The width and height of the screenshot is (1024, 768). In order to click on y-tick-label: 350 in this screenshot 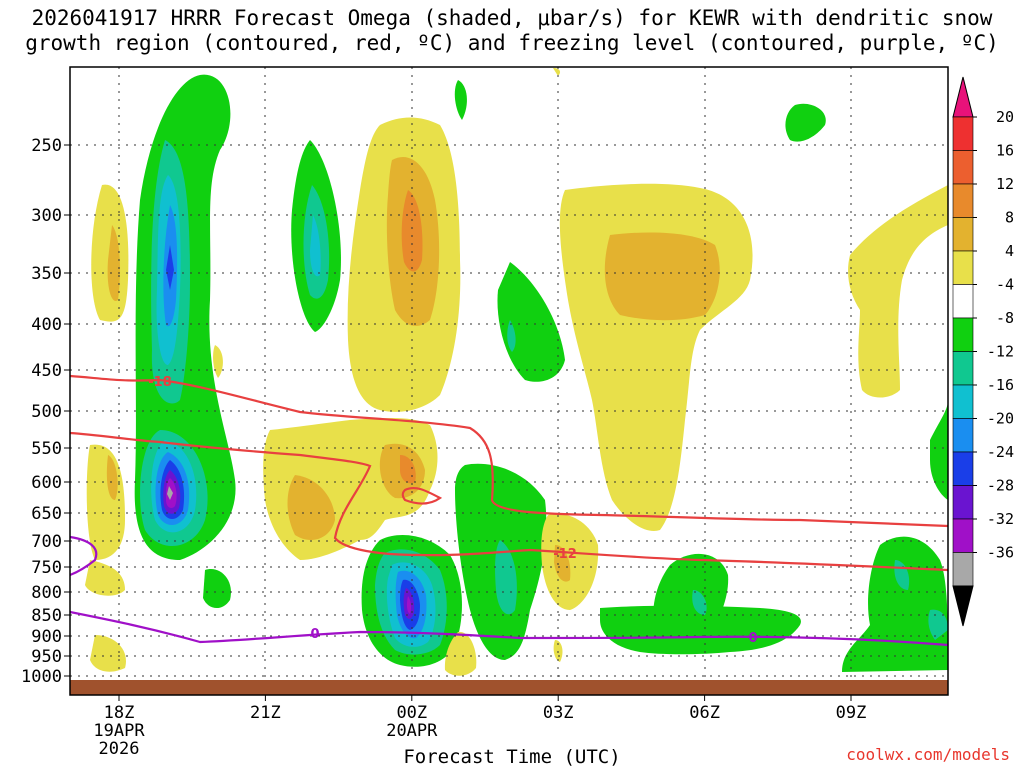, I will do `click(46, 274)`.